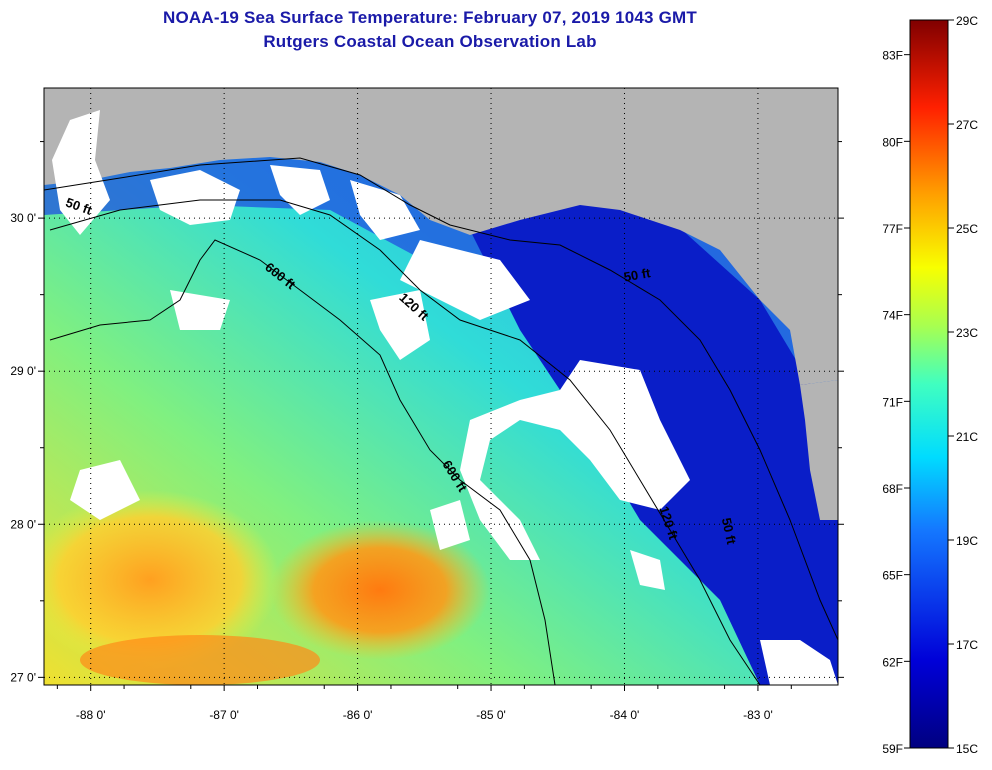  Describe the element at coordinates (892, 229) in the screenshot. I see `fahrenheit-label: 77F` at that location.